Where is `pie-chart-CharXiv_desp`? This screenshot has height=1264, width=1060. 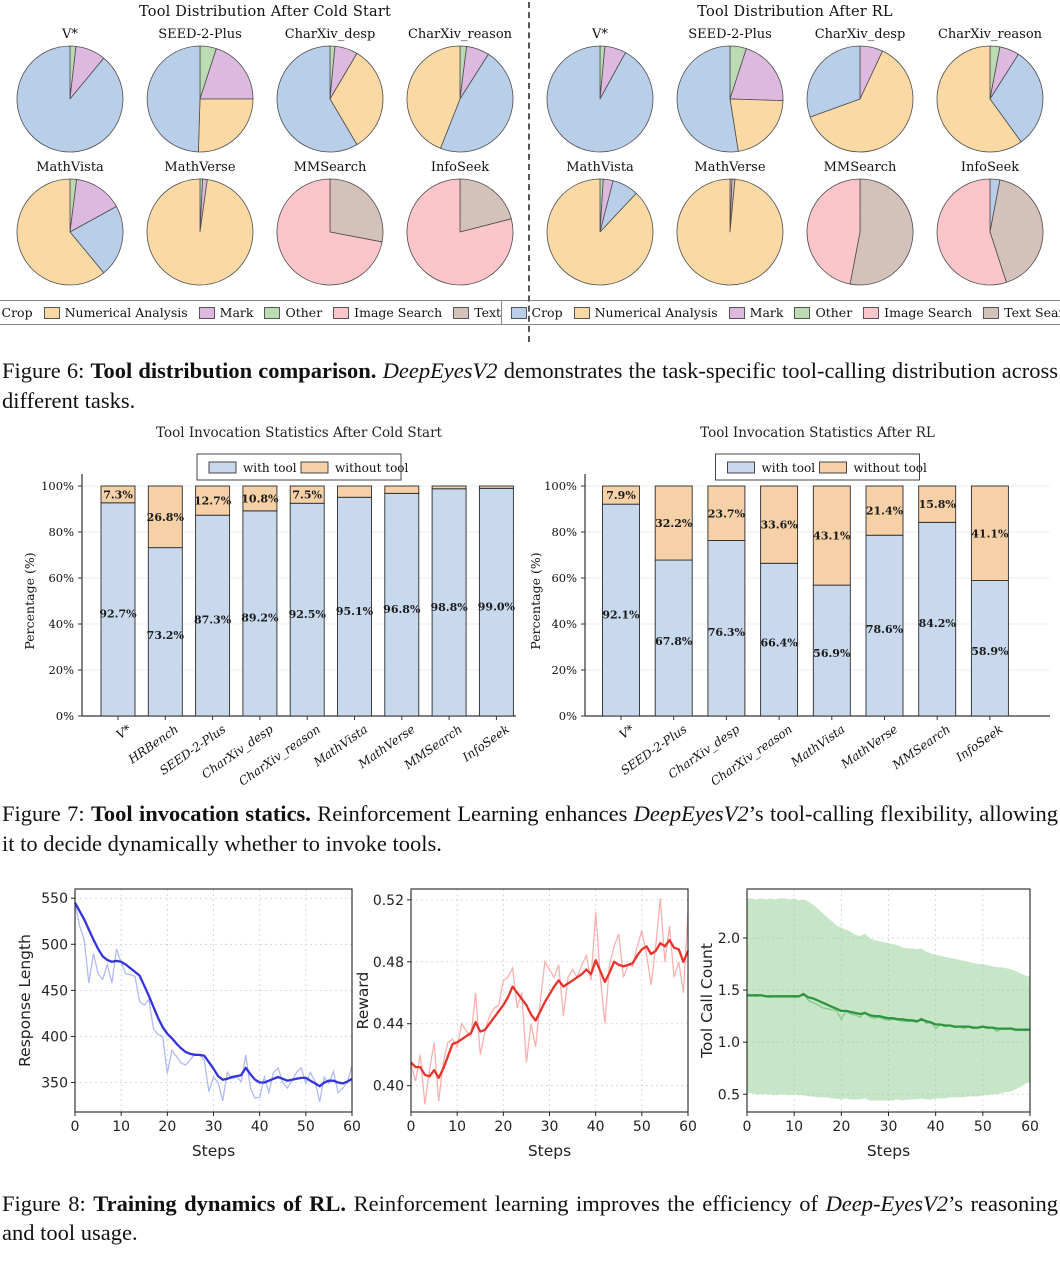 pie-chart-CharXiv_desp is located at coordinates (860, 99).